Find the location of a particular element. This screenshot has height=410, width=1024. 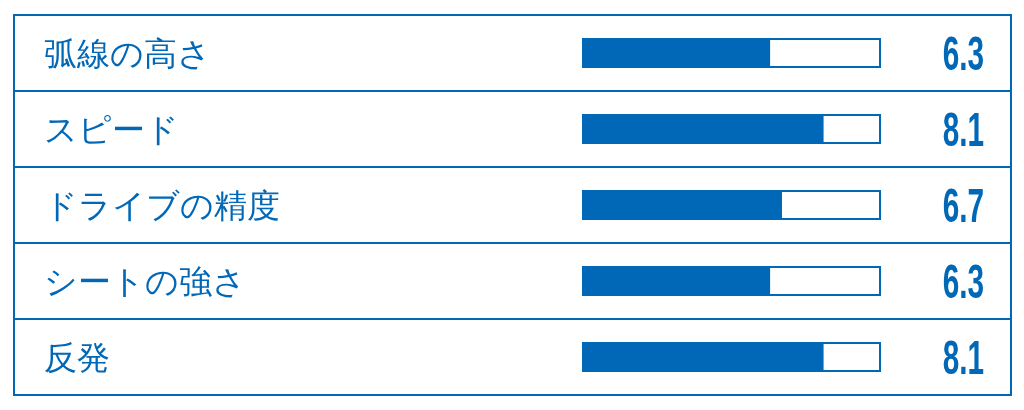

y-tick-label: 反発 is located at coordinates (77, 357).